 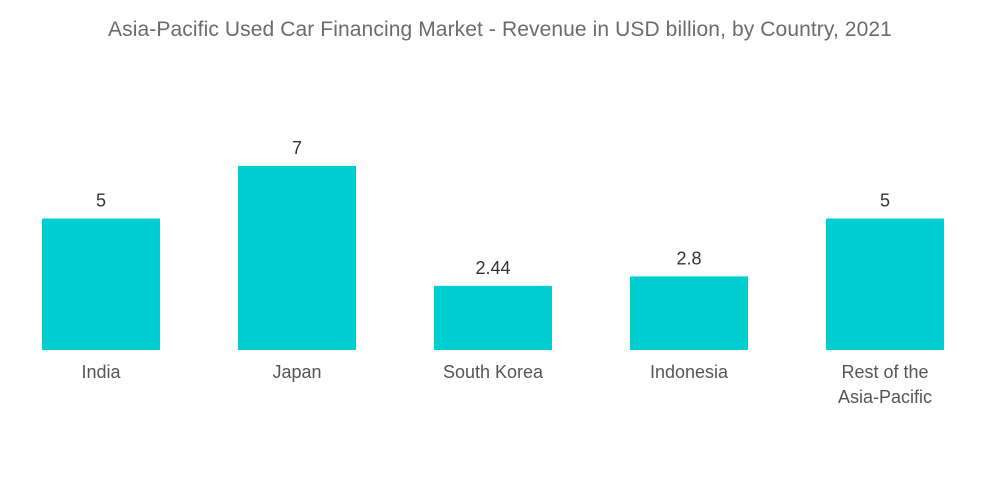 I want to click on bar-value-label-0: 5, so click(x=101, y=201).